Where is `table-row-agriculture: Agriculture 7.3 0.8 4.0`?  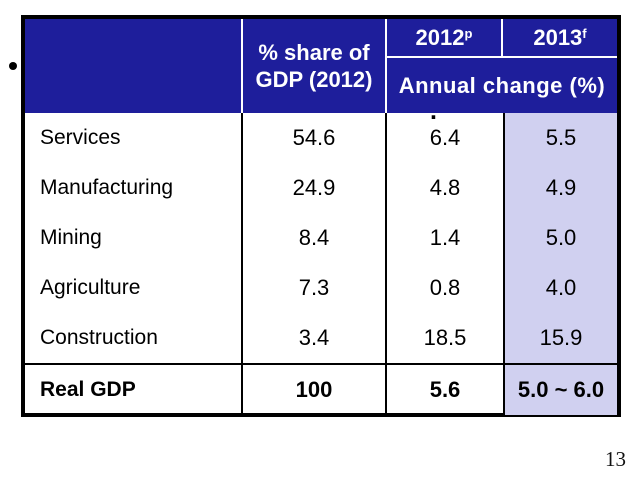
table-row-agriculture: Agriculture 7.3 0.8 4.0 is located at coordinates (321, 288).